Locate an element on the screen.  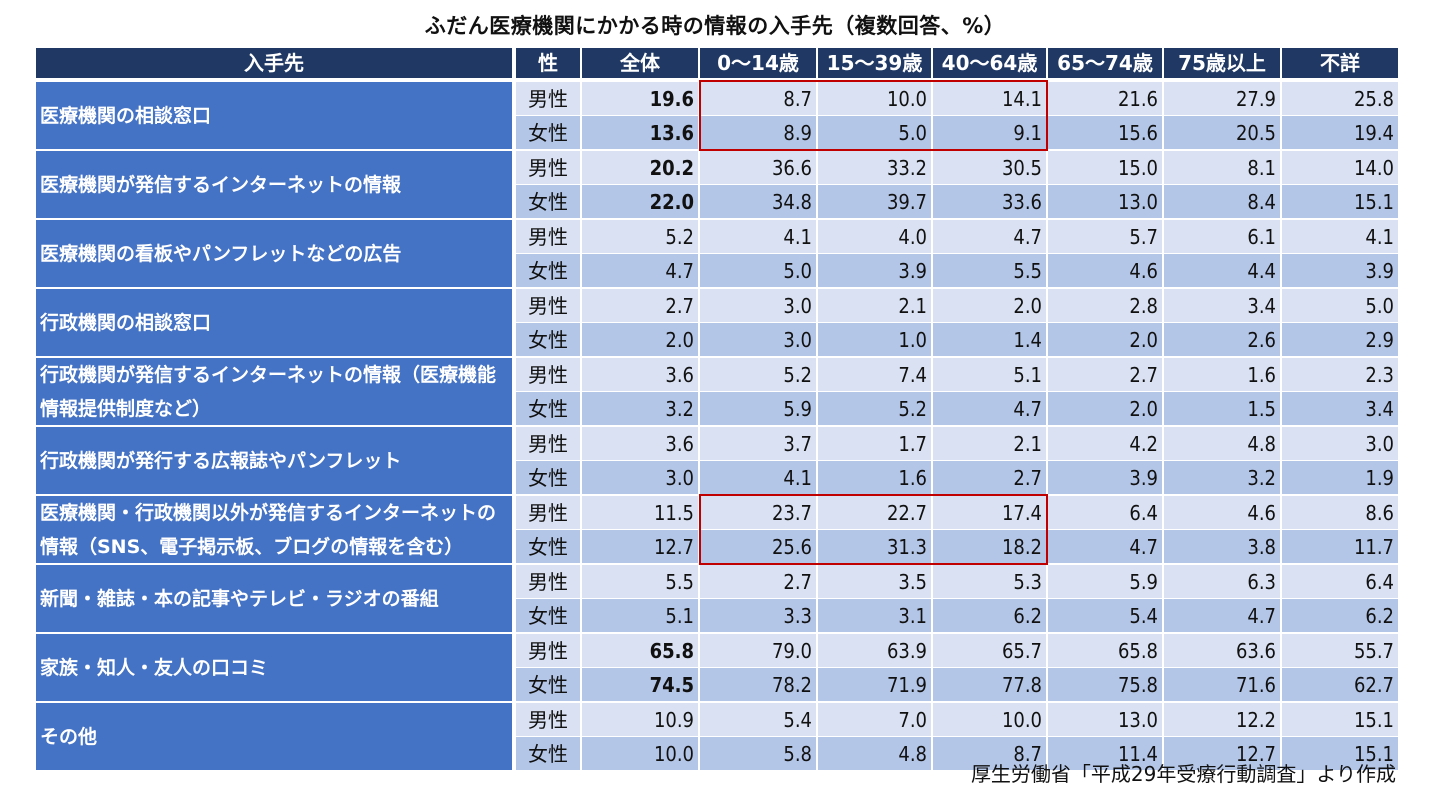
column-header: 入手先 is located at coordinates (274, 63).